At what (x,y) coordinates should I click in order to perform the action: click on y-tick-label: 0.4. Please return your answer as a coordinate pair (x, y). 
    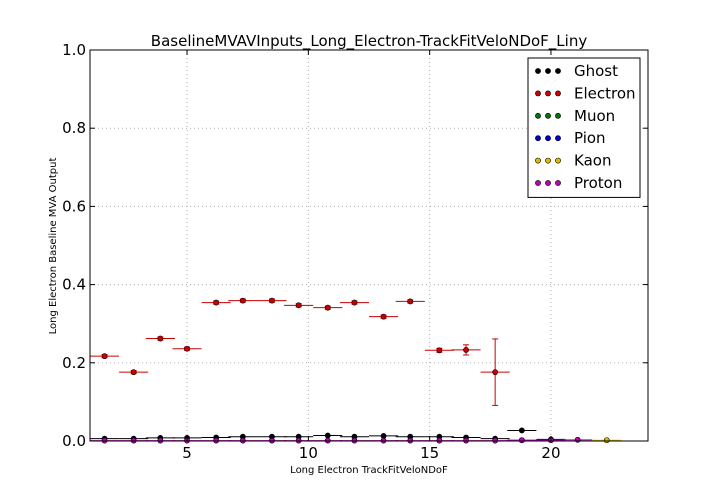
    Looking at the image, I should click on (74, 285).